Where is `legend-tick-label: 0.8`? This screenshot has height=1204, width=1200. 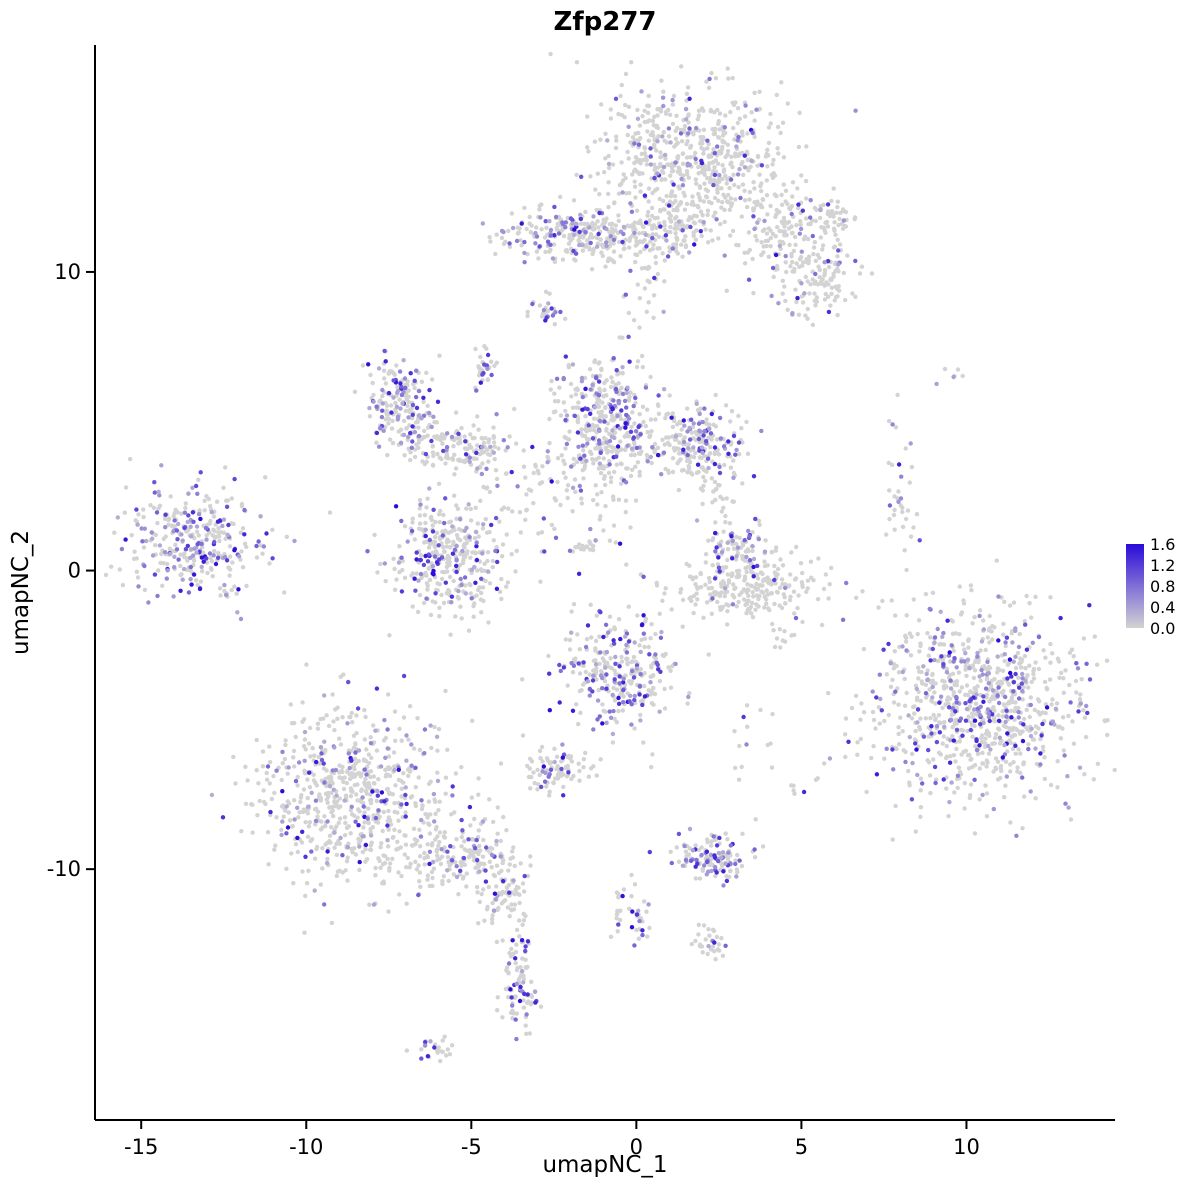
legend-tick-label: 0.8 is located at coordinates (1162, 586).